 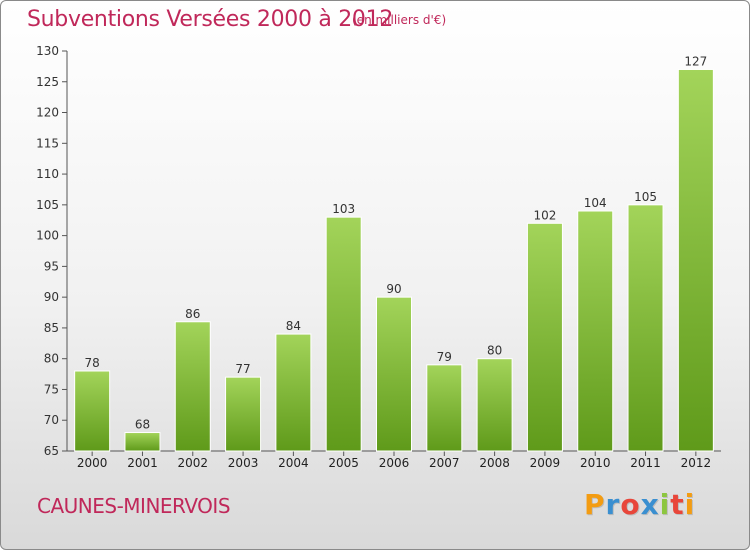 What do you see at coordinates (444, 408) in the screenshot?
I see `bar-2007` at bounding box center [444, 408].